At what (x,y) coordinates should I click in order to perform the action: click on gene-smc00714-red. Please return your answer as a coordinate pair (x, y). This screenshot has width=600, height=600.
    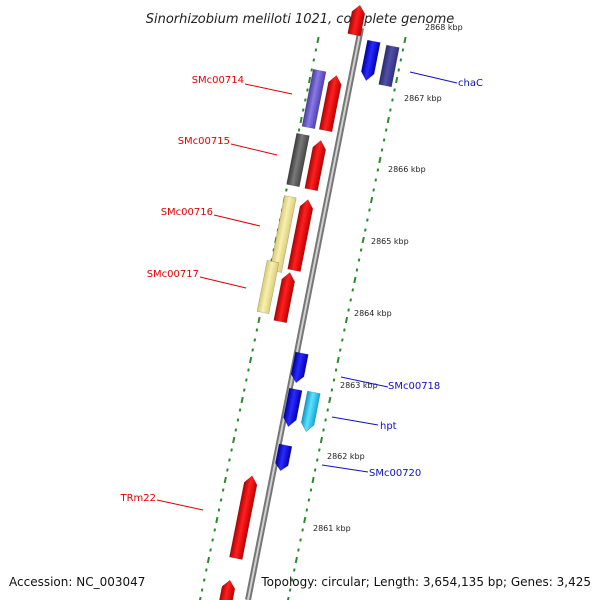
    Looking at the image, I should click on (330, 103).